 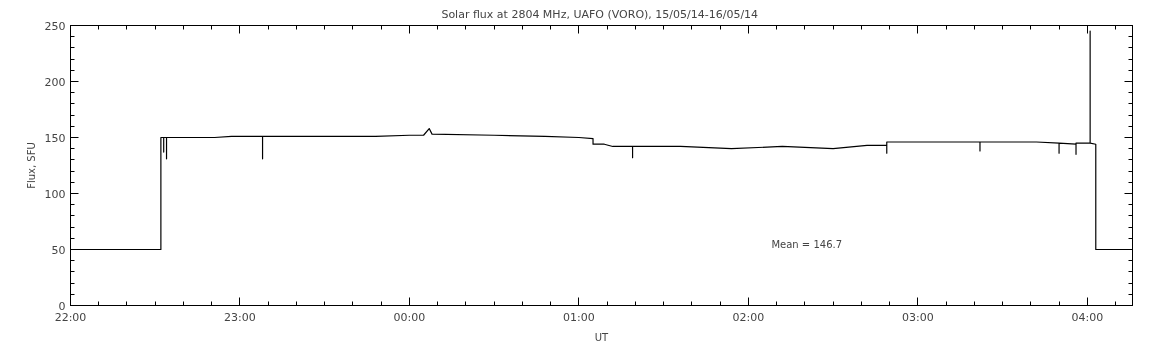 I want to click on y-tick-label: 50, so click(x=58, y=250).